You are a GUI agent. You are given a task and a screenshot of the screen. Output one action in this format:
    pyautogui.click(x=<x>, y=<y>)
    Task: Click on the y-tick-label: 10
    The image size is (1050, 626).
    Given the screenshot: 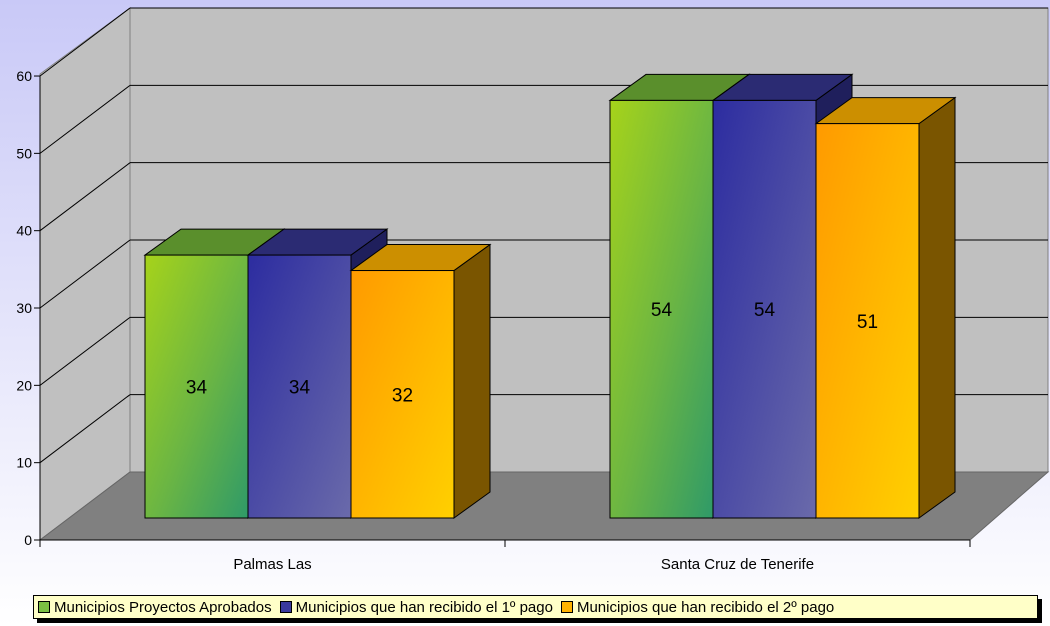 What is the action you would take?
    pyautogui.click(x=24, y=463)
    